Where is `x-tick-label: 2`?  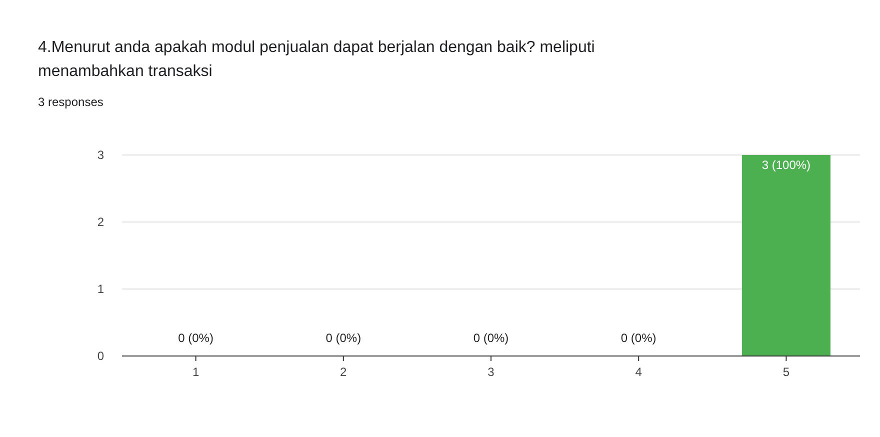 x-tick-label: 2 is located at coordinates (344, 372).